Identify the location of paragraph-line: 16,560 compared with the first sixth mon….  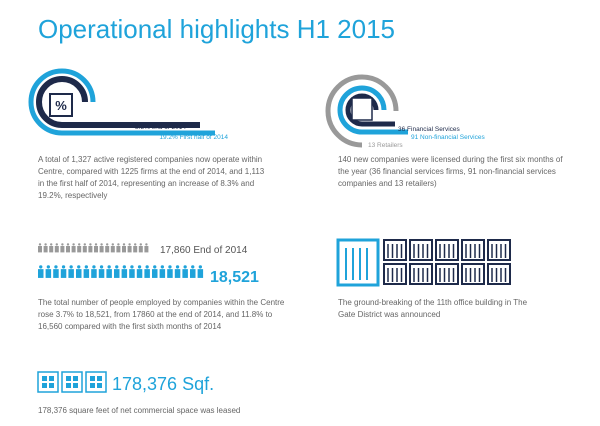
(130, 326).